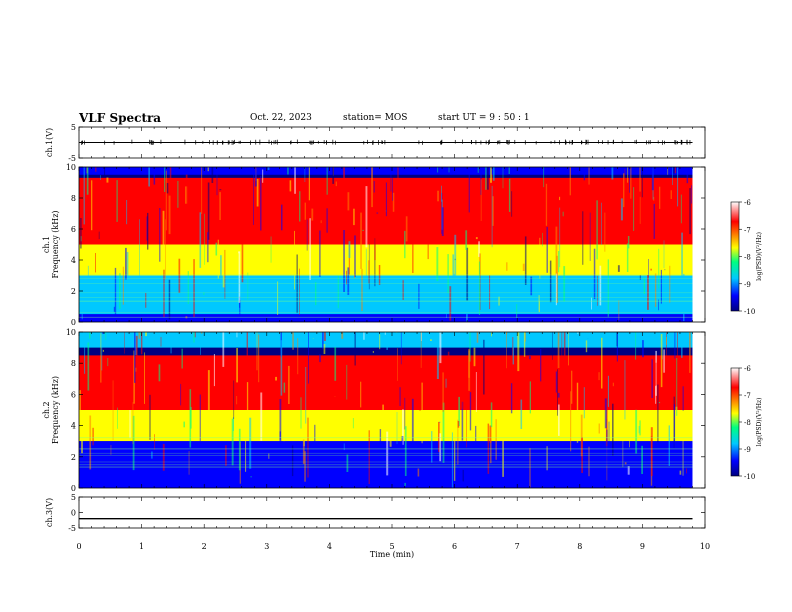  Describe the element at coordinates (747, 285) in the screenshot. I see `ch1-spectrogram-colorbar-tick: -9` at that location.